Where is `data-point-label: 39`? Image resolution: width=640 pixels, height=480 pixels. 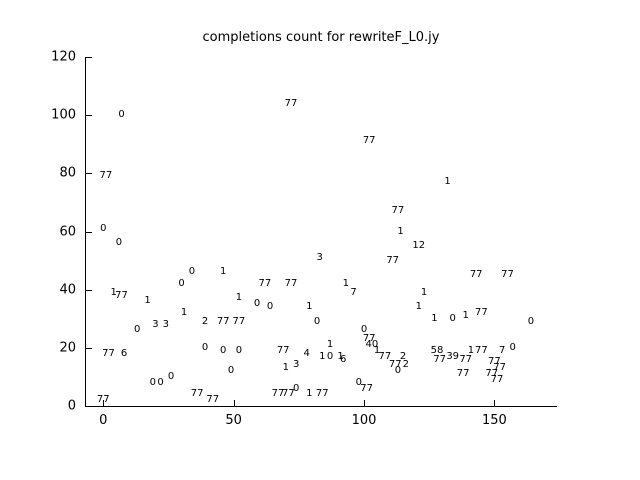 data-point-label: 39 is located at coordinates (453, 356).